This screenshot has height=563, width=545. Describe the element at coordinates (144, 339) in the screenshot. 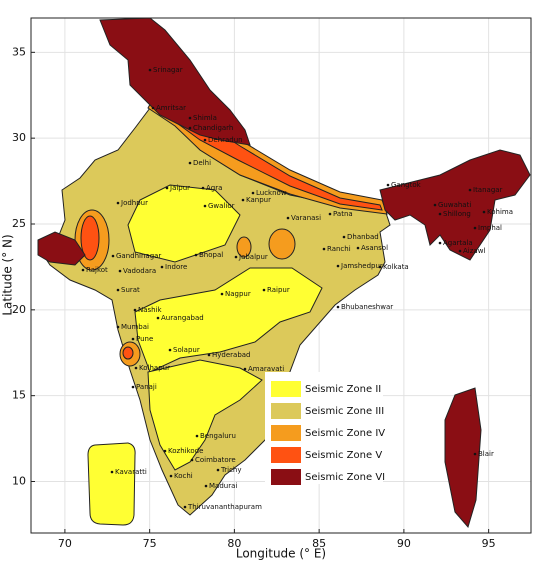

I see `city-label: Pune` at that location.